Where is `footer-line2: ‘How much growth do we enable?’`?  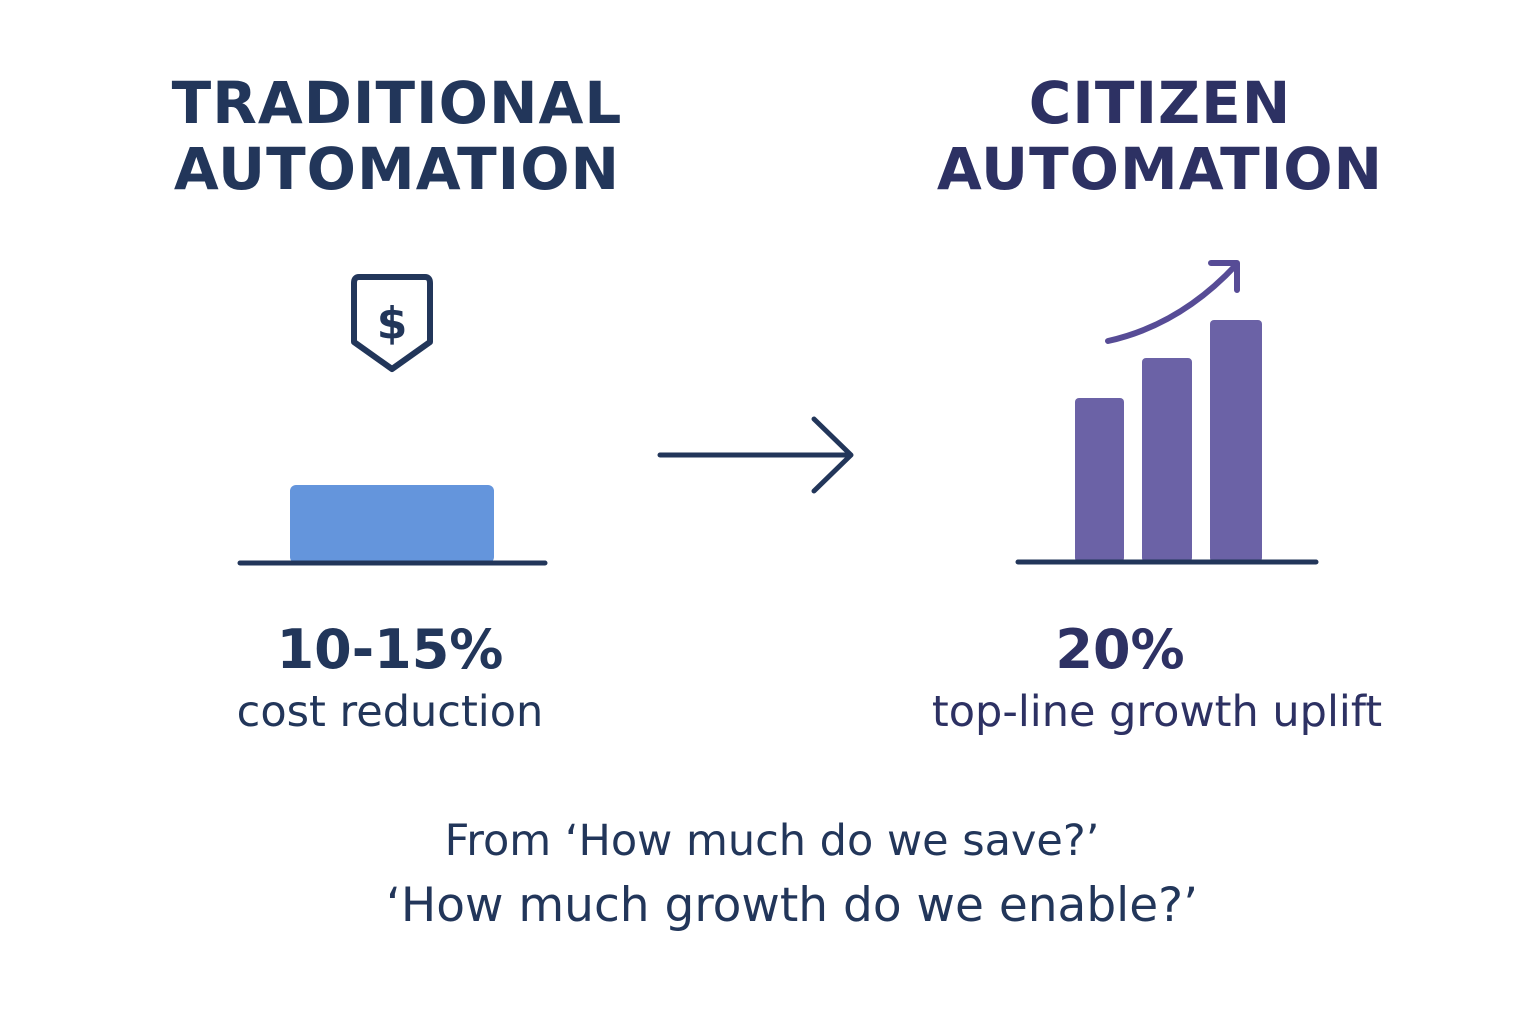 footer-line2: ‘How much growth do we enable?’ is located at coordinates (792, 905).